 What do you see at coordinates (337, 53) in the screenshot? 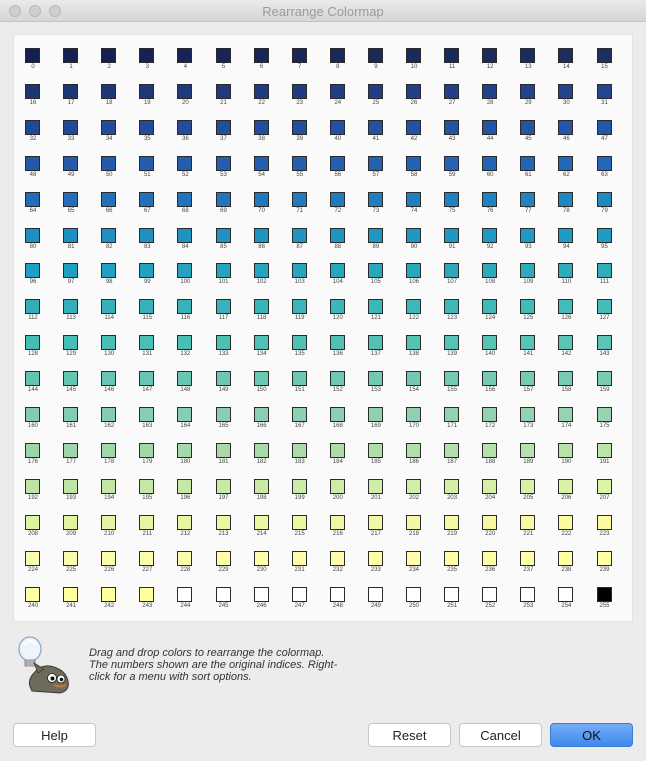
I see `colormap-entry: 8` at bounding box center [337, 53].